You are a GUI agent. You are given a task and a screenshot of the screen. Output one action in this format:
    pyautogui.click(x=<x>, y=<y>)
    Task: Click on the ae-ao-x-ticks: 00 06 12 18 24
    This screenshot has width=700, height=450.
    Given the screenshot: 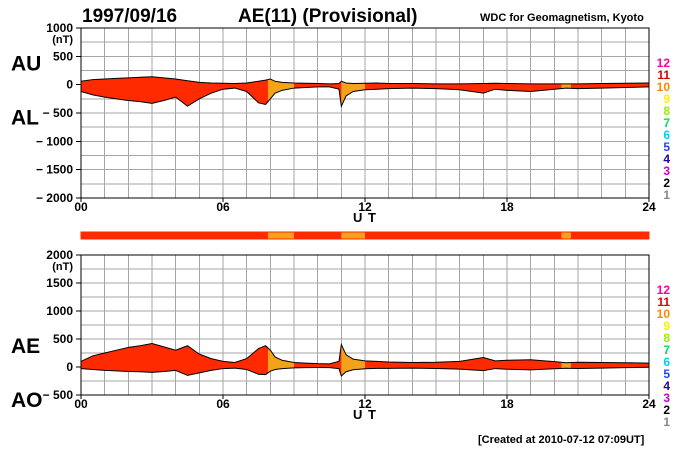 What is the action you would take?
    pyautogui.click(x=365, y=403)
    